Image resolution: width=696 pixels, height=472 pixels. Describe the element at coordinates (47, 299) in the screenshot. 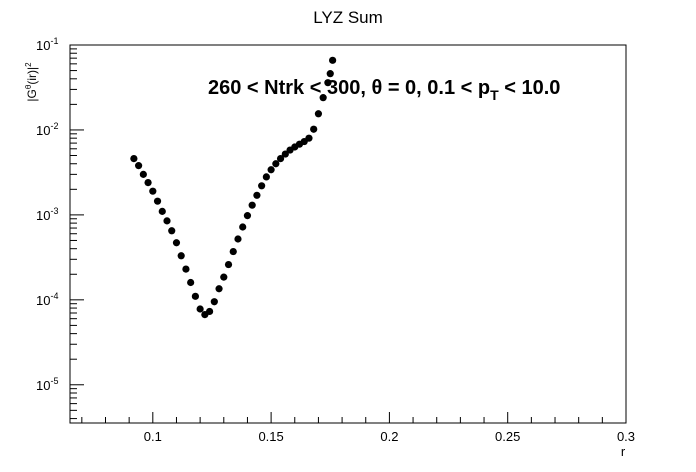

I see `y-tick-label: 10⁻⁴` at that location.